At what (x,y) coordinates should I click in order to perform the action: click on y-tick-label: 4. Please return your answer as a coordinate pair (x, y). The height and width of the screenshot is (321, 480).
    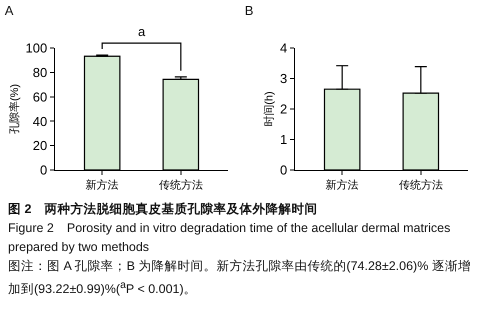
    Looking at the image, I should click on (284, 48).